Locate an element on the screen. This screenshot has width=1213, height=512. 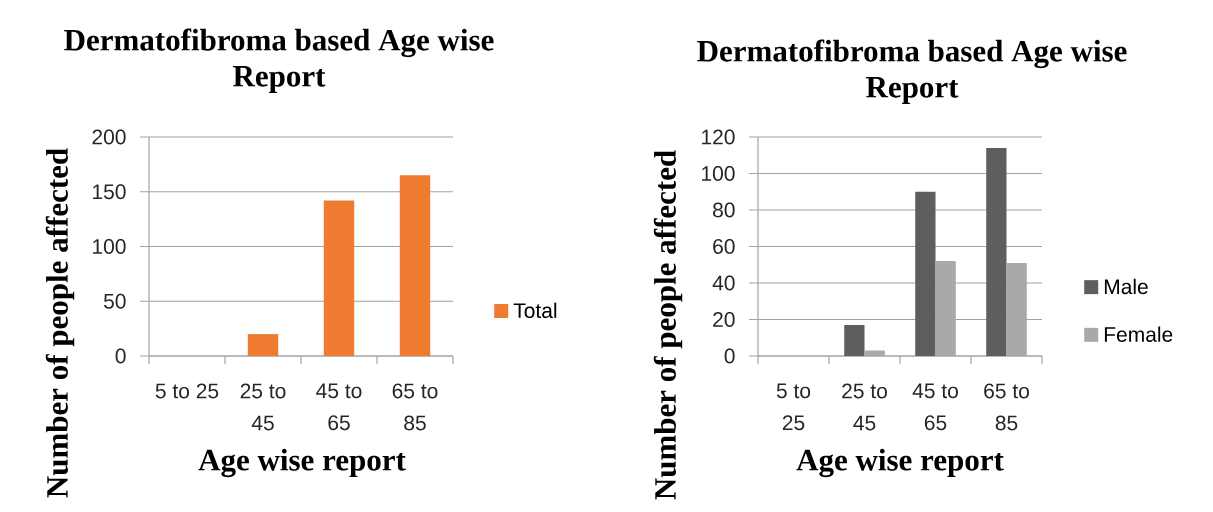
legend-label: Female is located at coordinates (1138, 334).